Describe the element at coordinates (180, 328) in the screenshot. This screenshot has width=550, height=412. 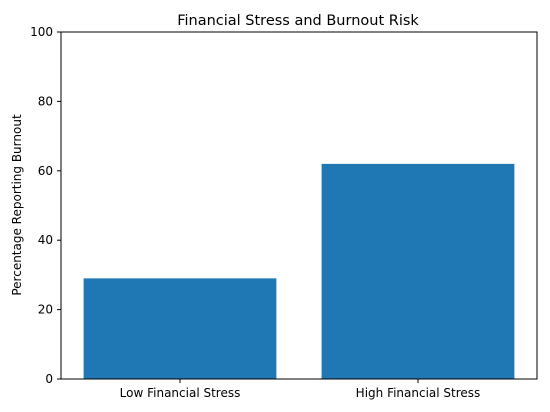
I see `bar-low-financial-stress` at that location.